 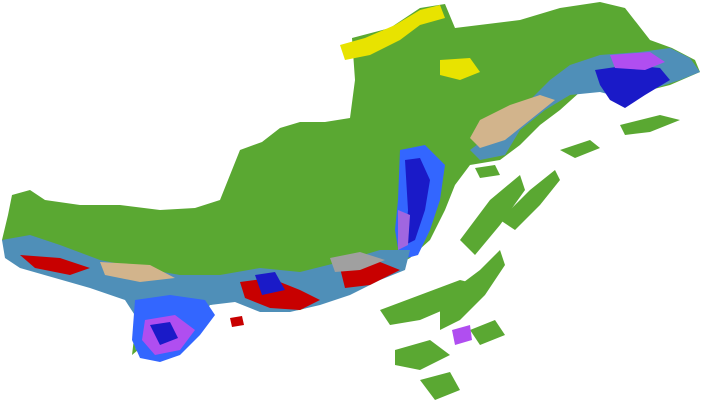 I want to click on shrub-south, so click(x=137, y=272).